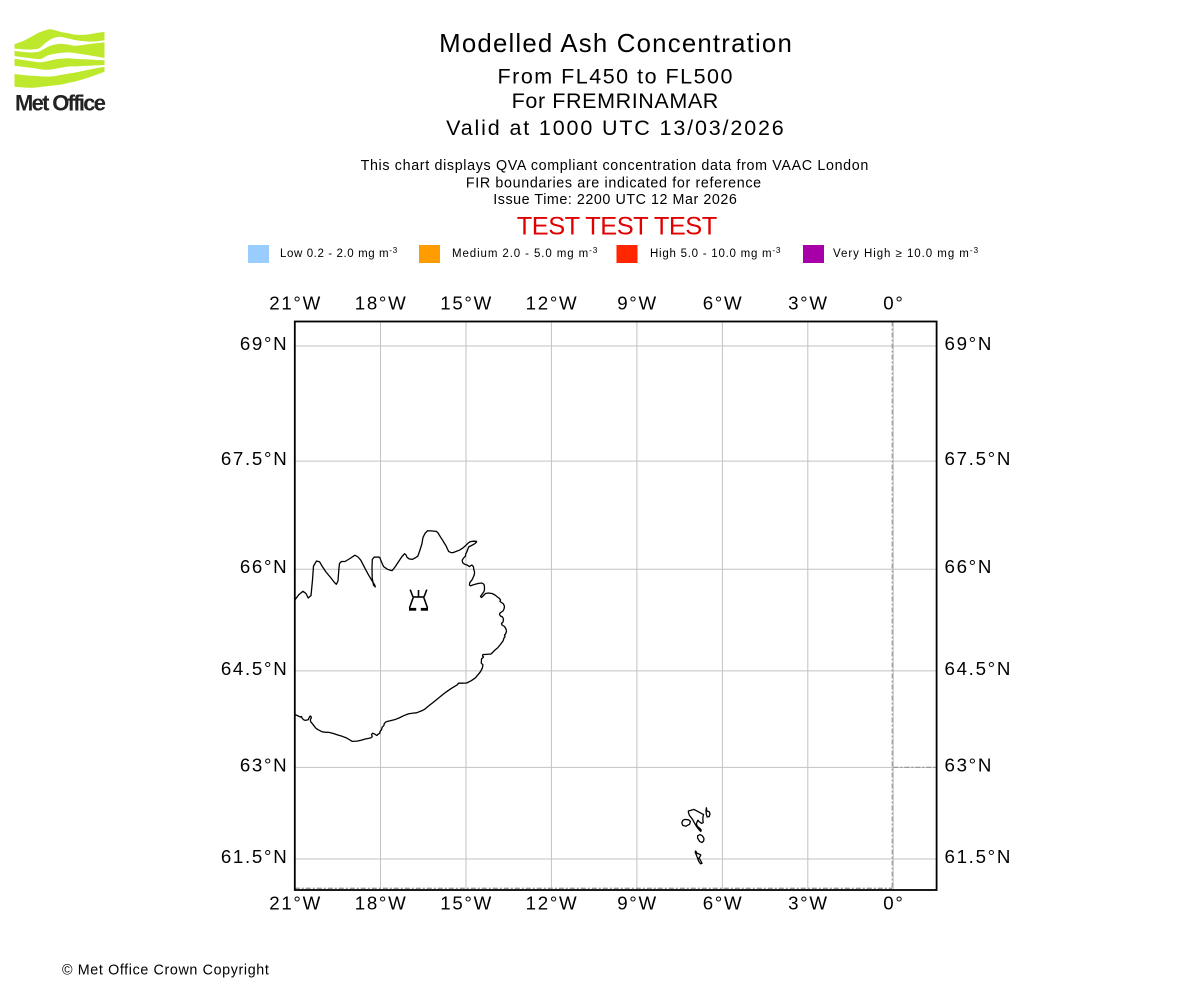 This screenshot has width=1200, height=1000. I want to click on svg-text: Met Office, so click(60, 103).